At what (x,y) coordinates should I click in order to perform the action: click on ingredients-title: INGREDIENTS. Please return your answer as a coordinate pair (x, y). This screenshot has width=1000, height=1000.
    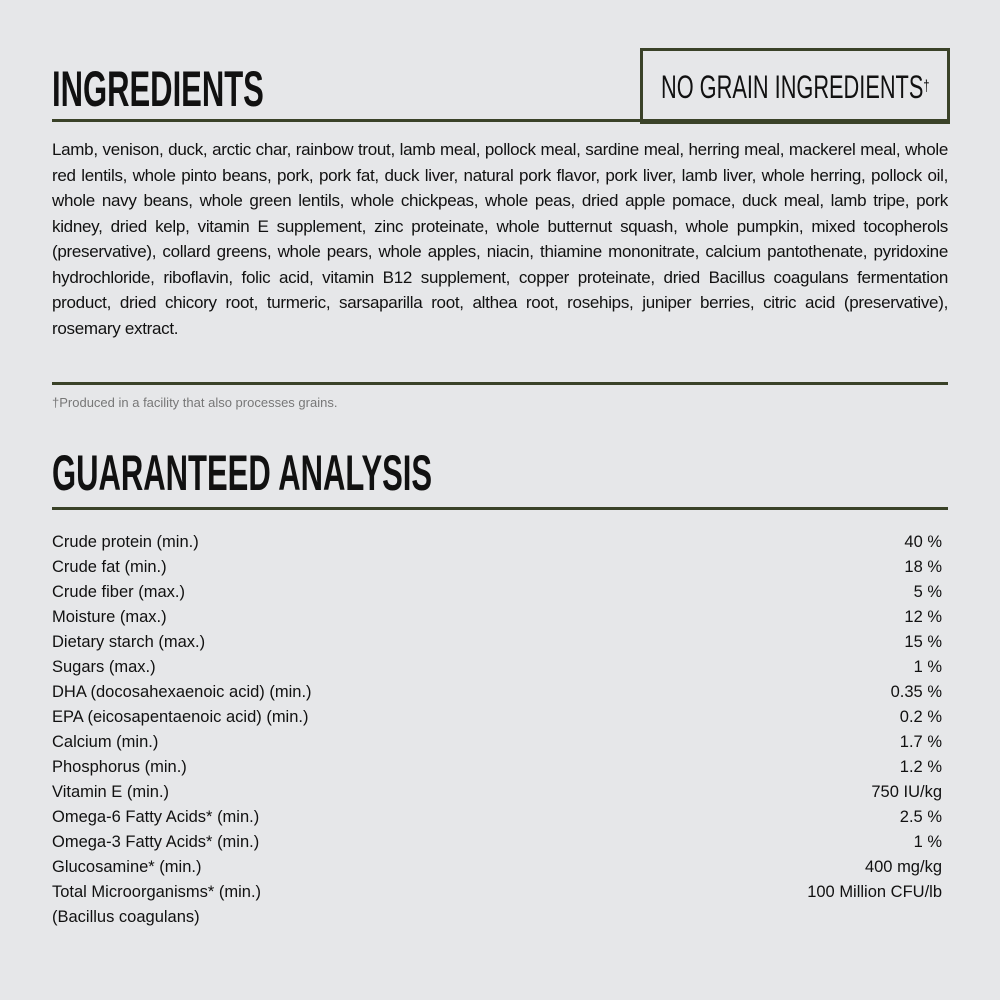
    Looking at the image, I should click on (158, 89).